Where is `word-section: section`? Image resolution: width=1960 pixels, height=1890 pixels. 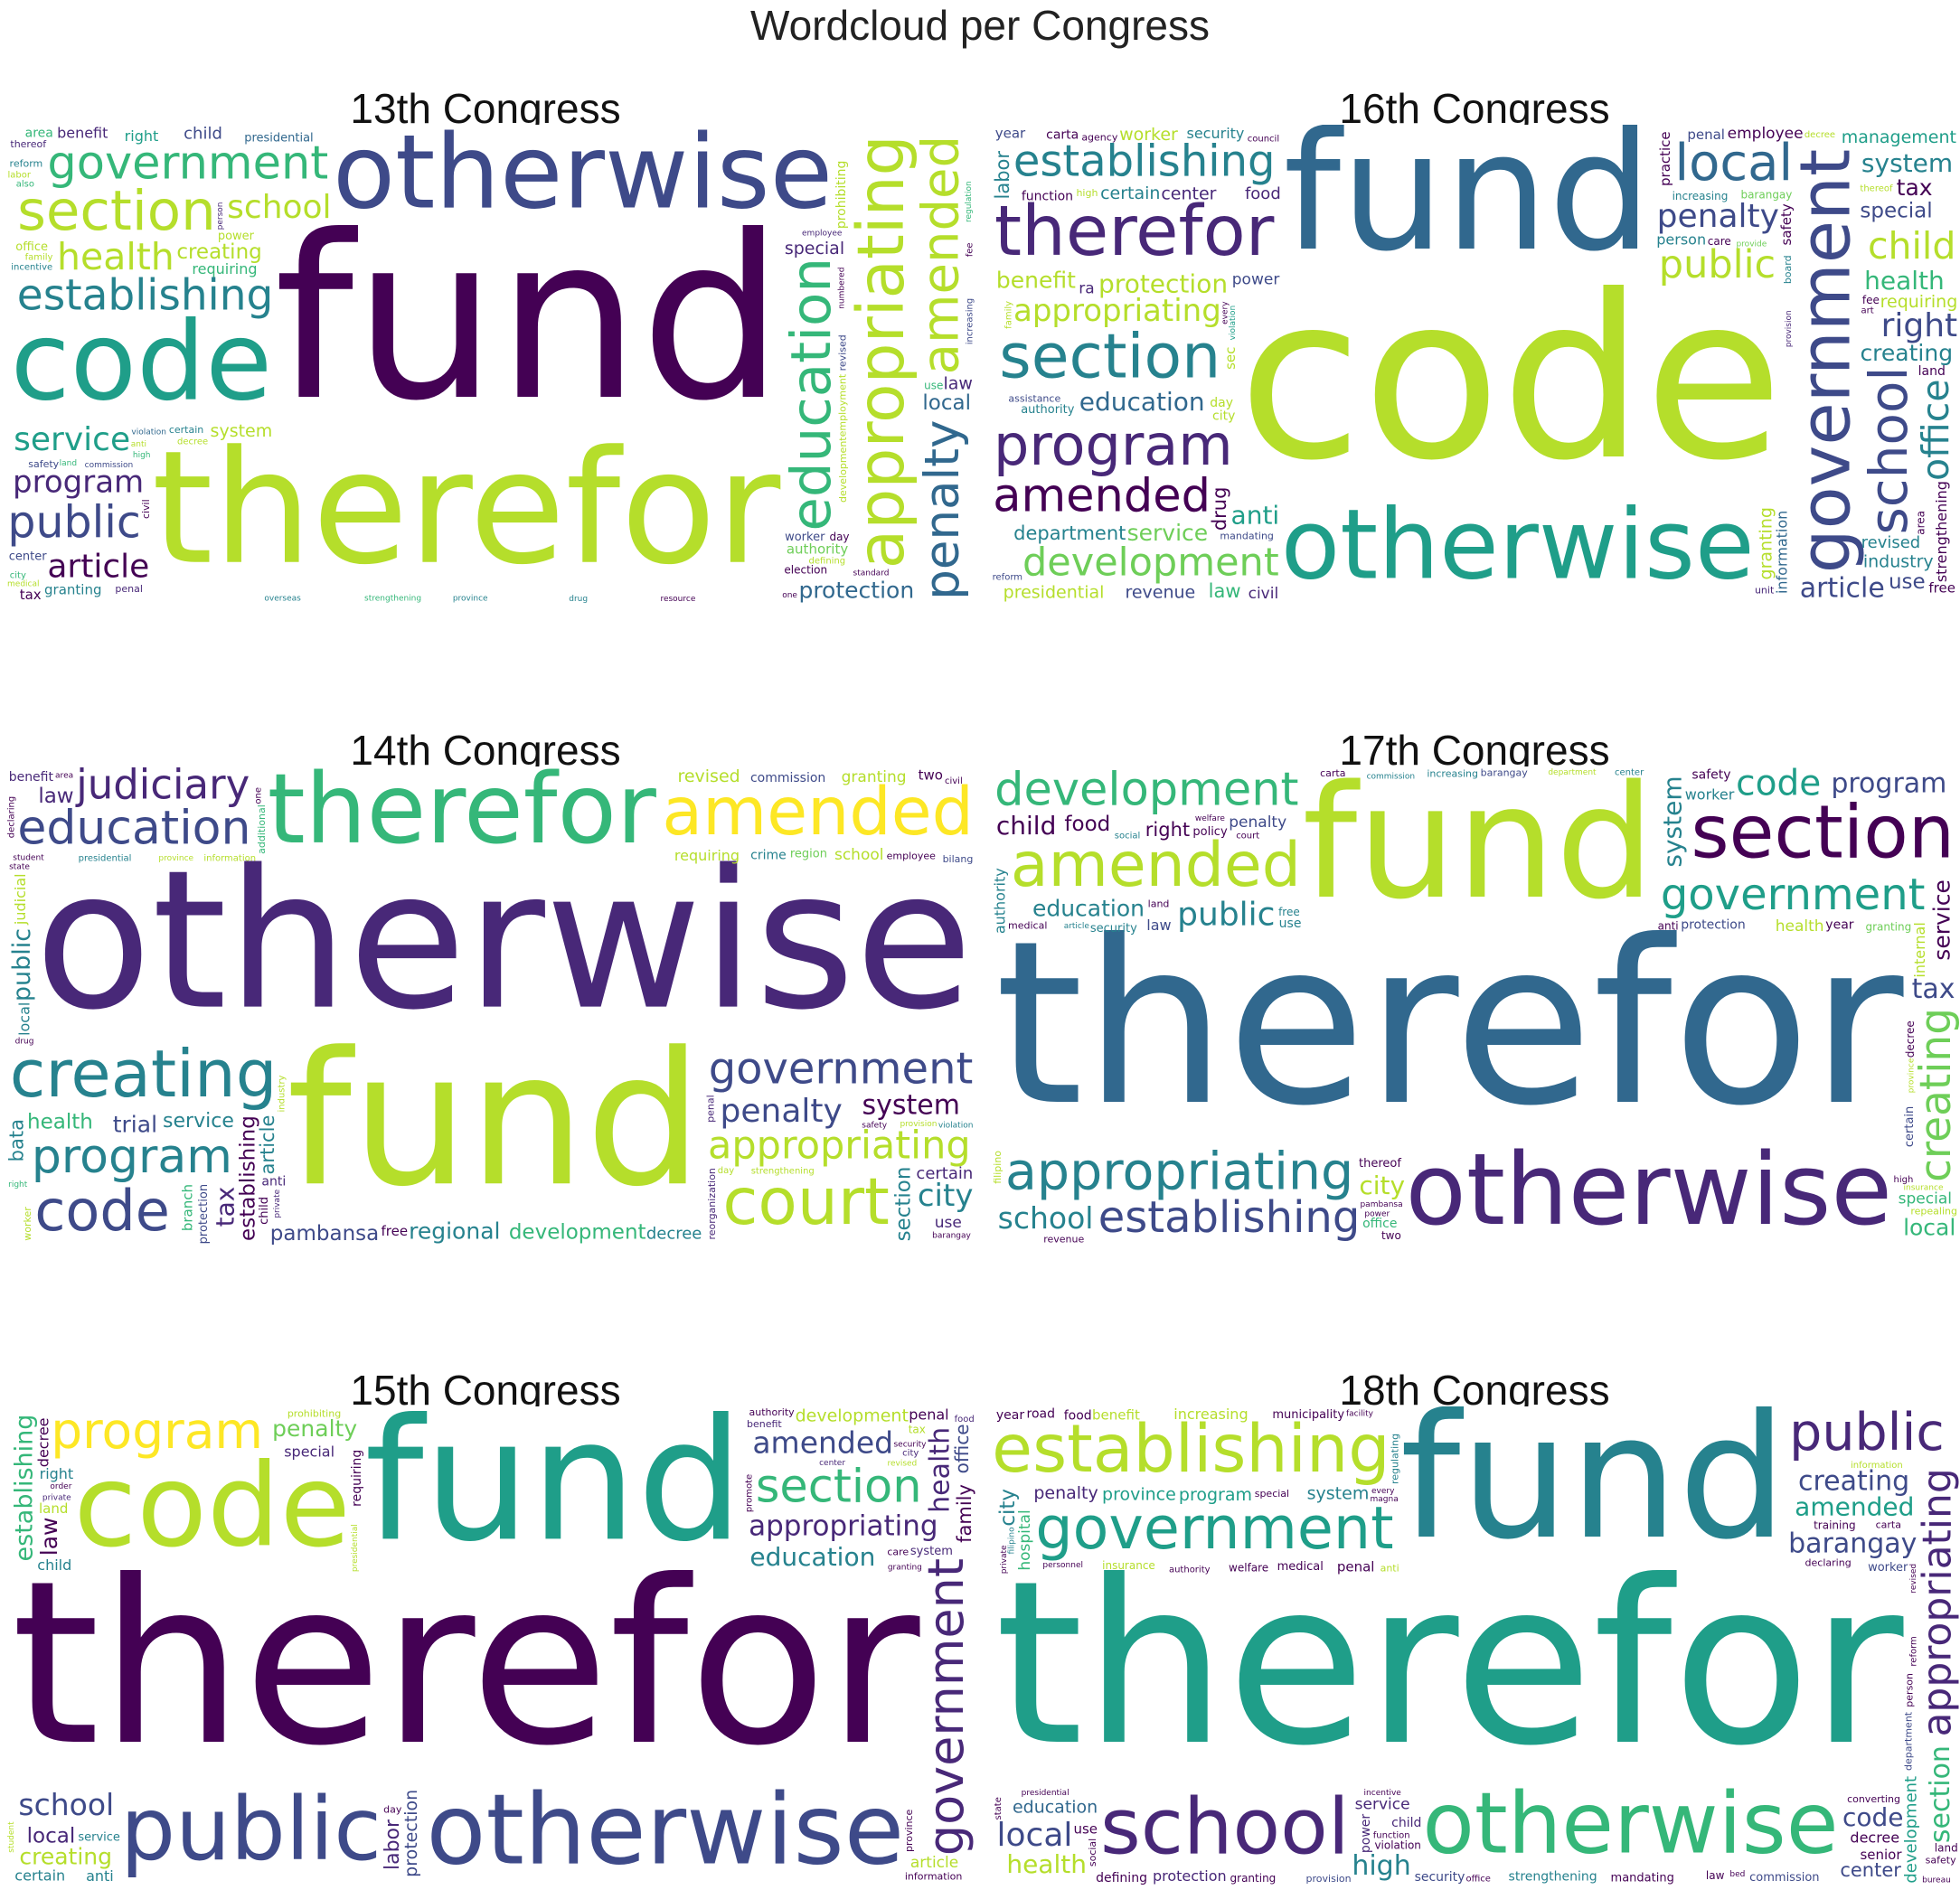 word-section: section is located at coordinates (116, 211).